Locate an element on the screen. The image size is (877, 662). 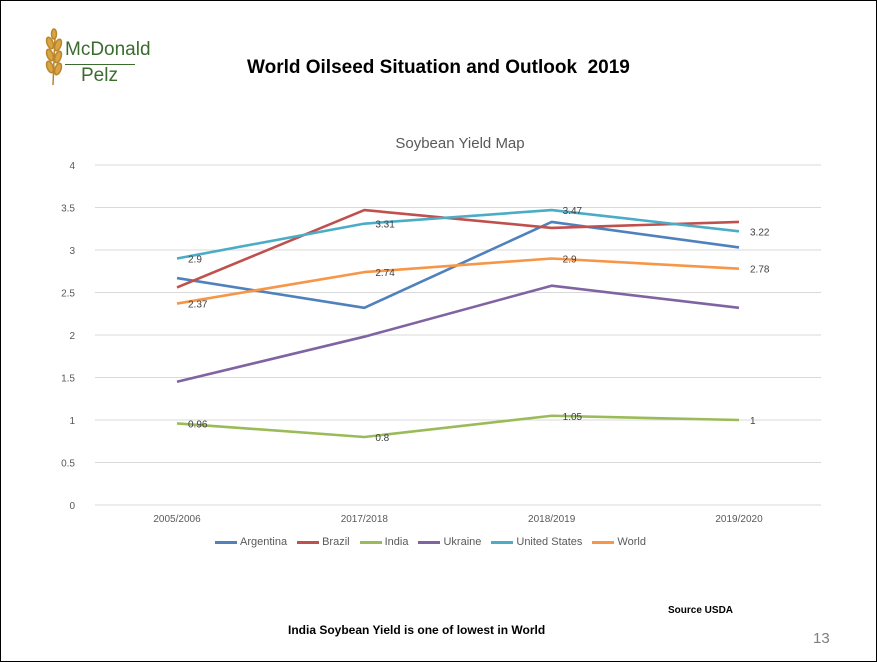
legend-label: Argentina is located at coordinates (264, 542).